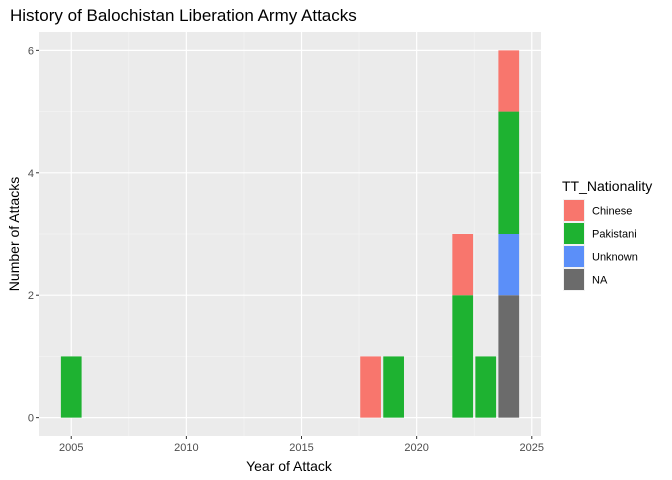  Describe the element at coordinates (509, 172) in the screenshot. I see `bar-2024-pakistani` at that location.